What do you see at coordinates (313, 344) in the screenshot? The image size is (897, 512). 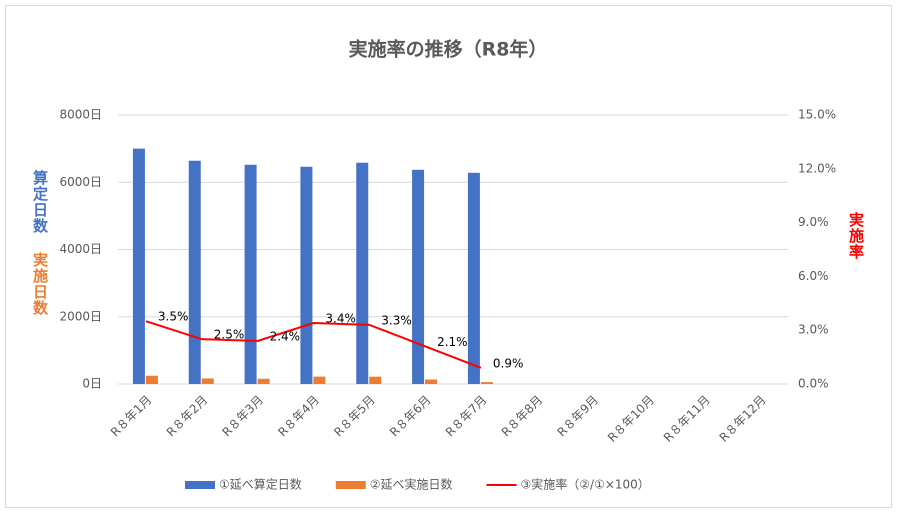 I see `line` at bounding box center [313, 344].